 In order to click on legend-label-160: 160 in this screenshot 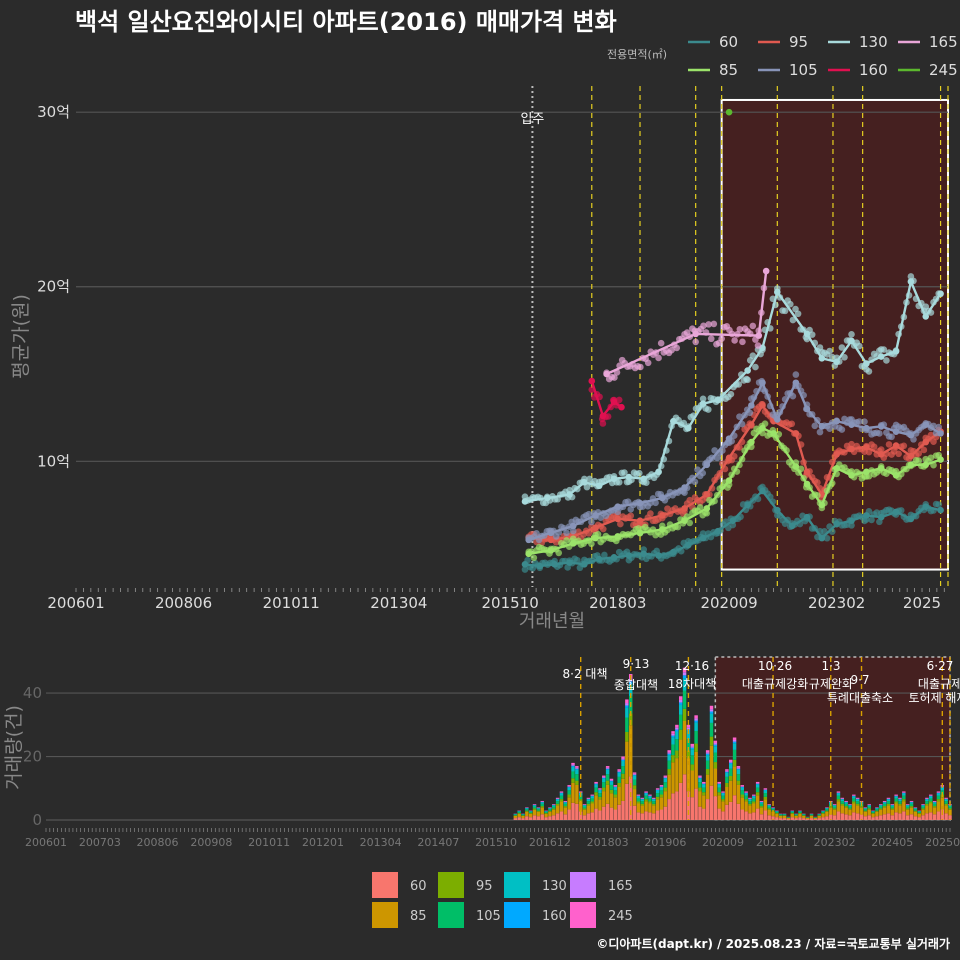, I will do `click(873, 70)`.